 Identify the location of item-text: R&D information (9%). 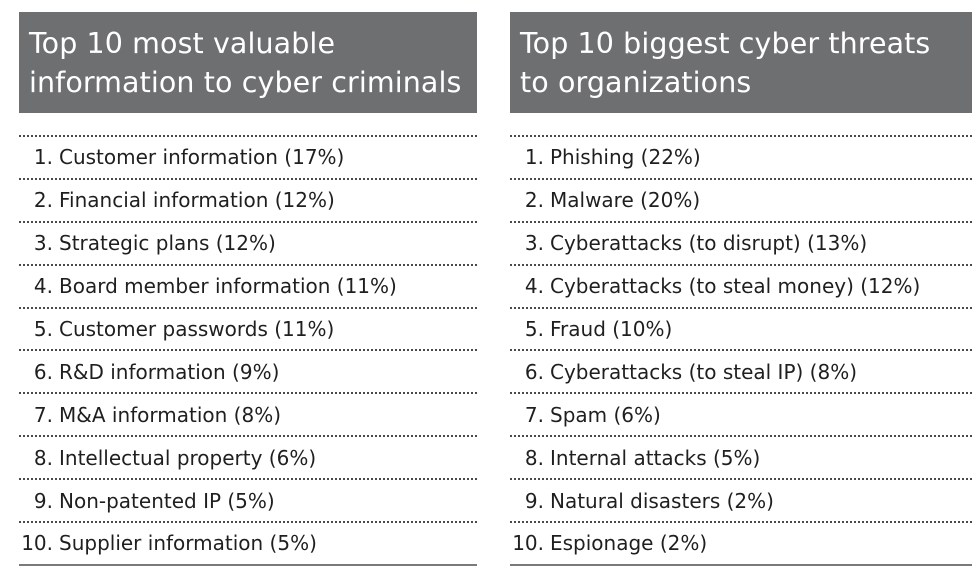
(169, 371).